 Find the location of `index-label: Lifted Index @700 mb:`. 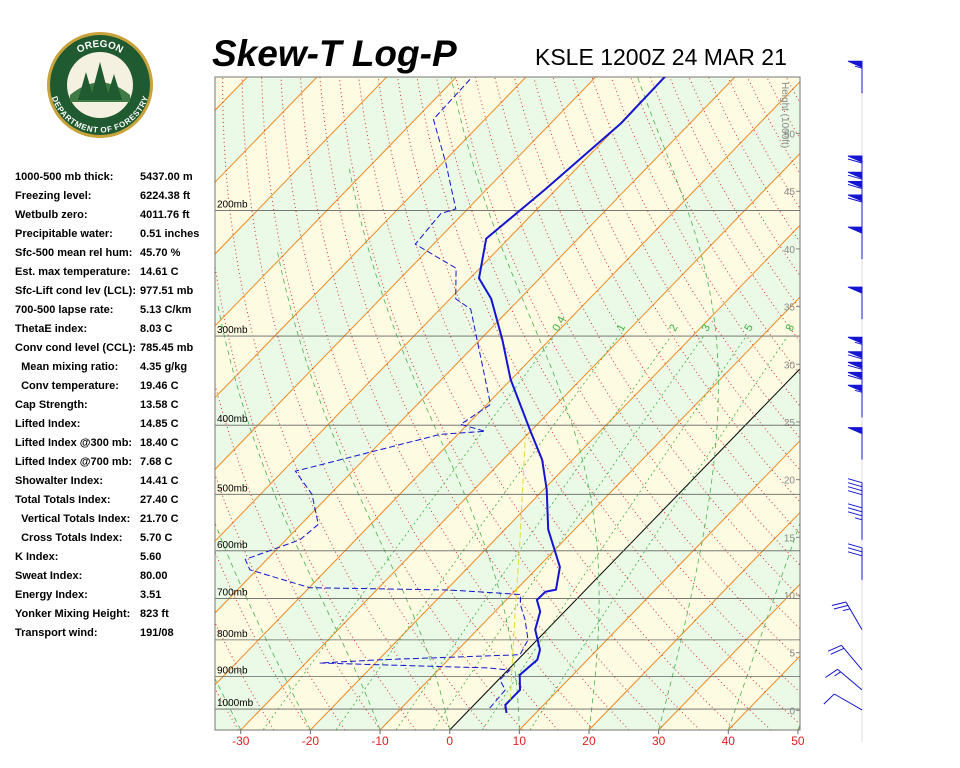

index-label: Lifted Index @700 mb: is located at coordinates (73, 462).